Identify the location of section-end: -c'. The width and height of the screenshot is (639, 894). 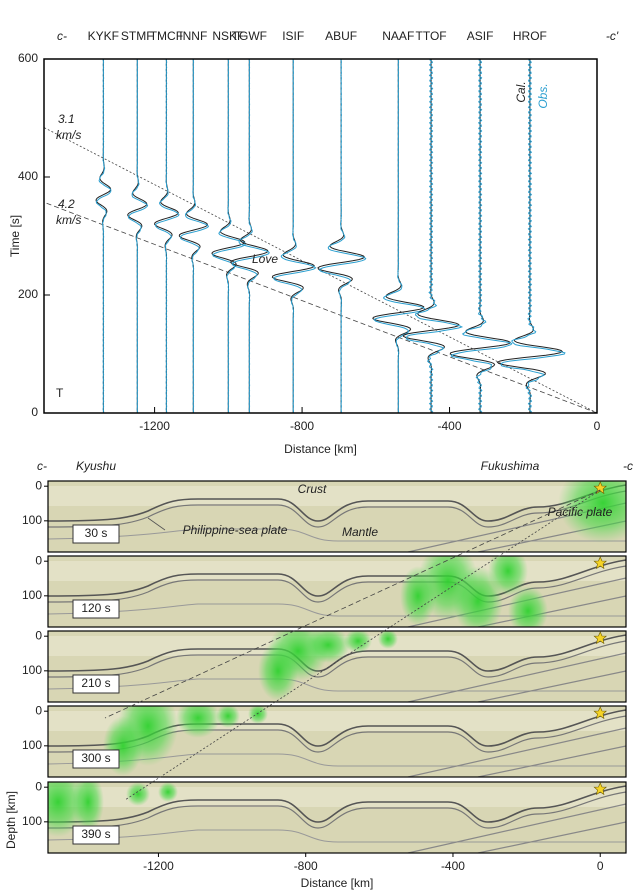
(612, 36).